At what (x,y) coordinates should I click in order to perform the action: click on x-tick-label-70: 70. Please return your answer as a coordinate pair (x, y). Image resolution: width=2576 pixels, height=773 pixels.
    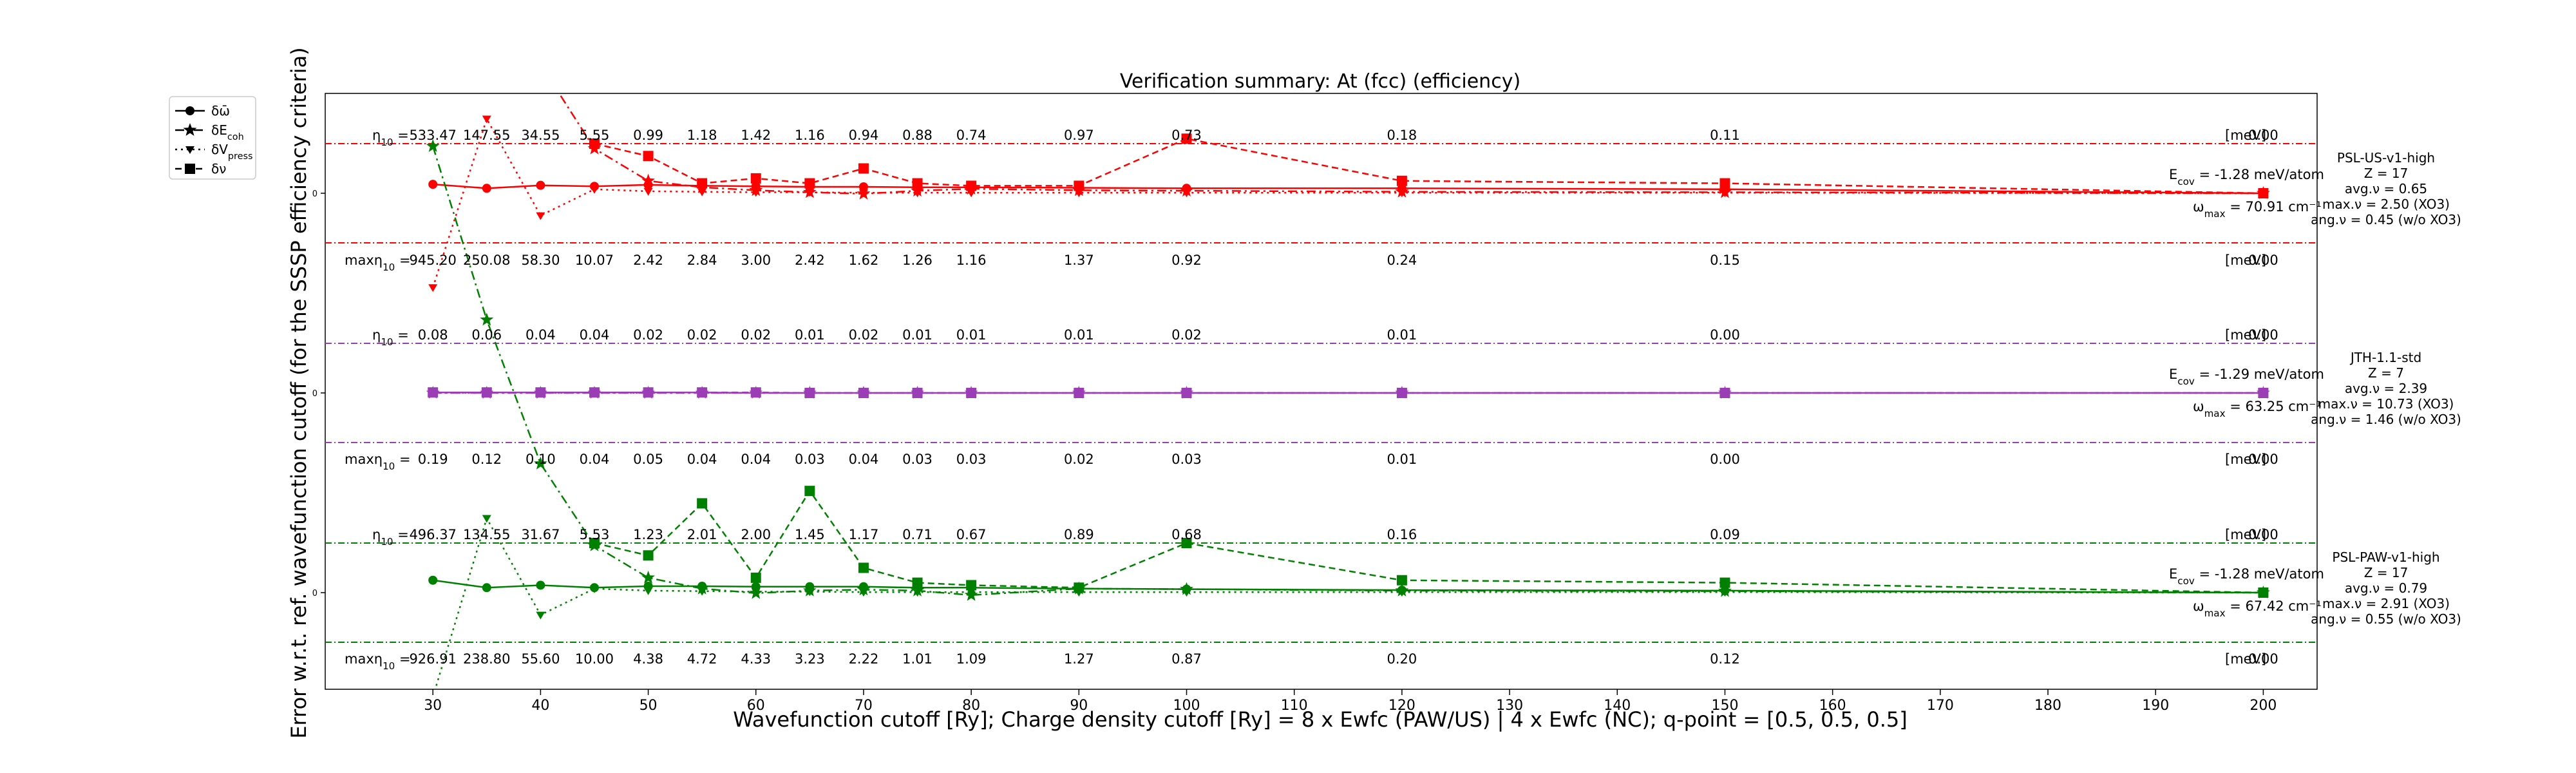
    Looking at the image, I should click on (864, 706).